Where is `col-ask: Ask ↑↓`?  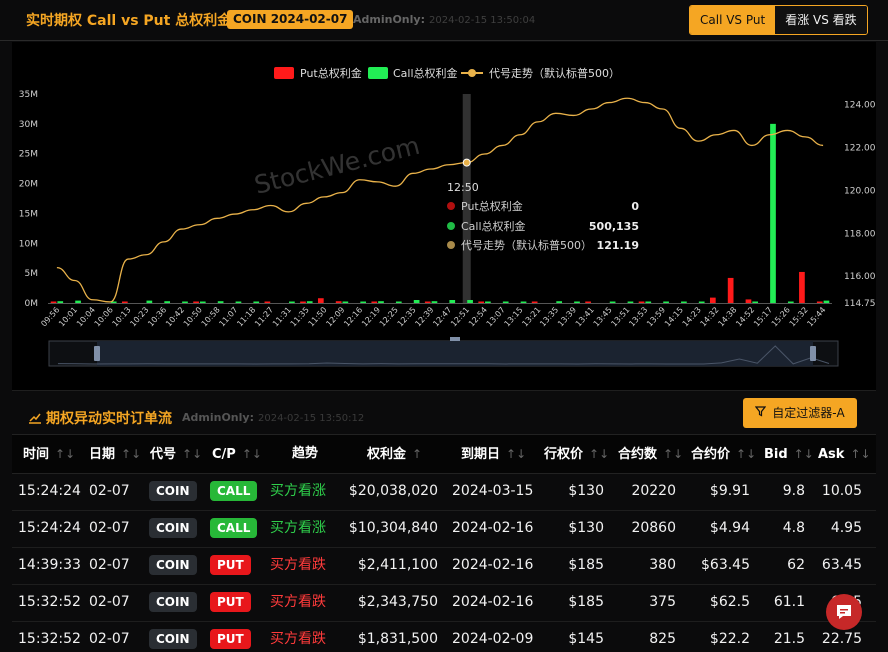 col-ask: Ask ↑↓ is located at coordinates (844, 454).